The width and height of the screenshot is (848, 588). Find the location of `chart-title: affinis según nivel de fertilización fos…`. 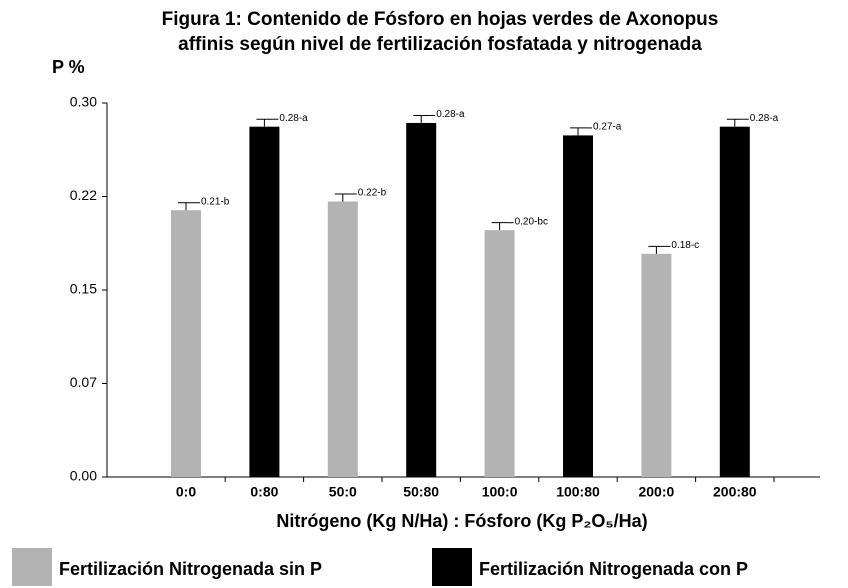

chart-title: affinis según nivel de fertilización fos… is located at coordinates (440, 44).